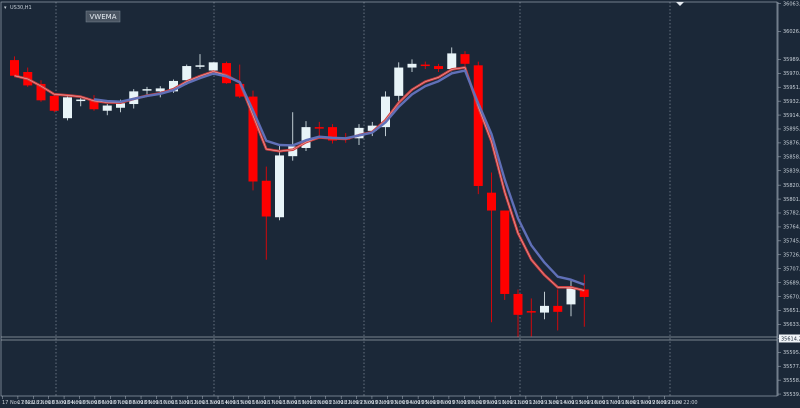  Describe the element at coordinates (65, 403) in the screenshot. I see `x-tick-label: 18 Nov 04:00` at that location.